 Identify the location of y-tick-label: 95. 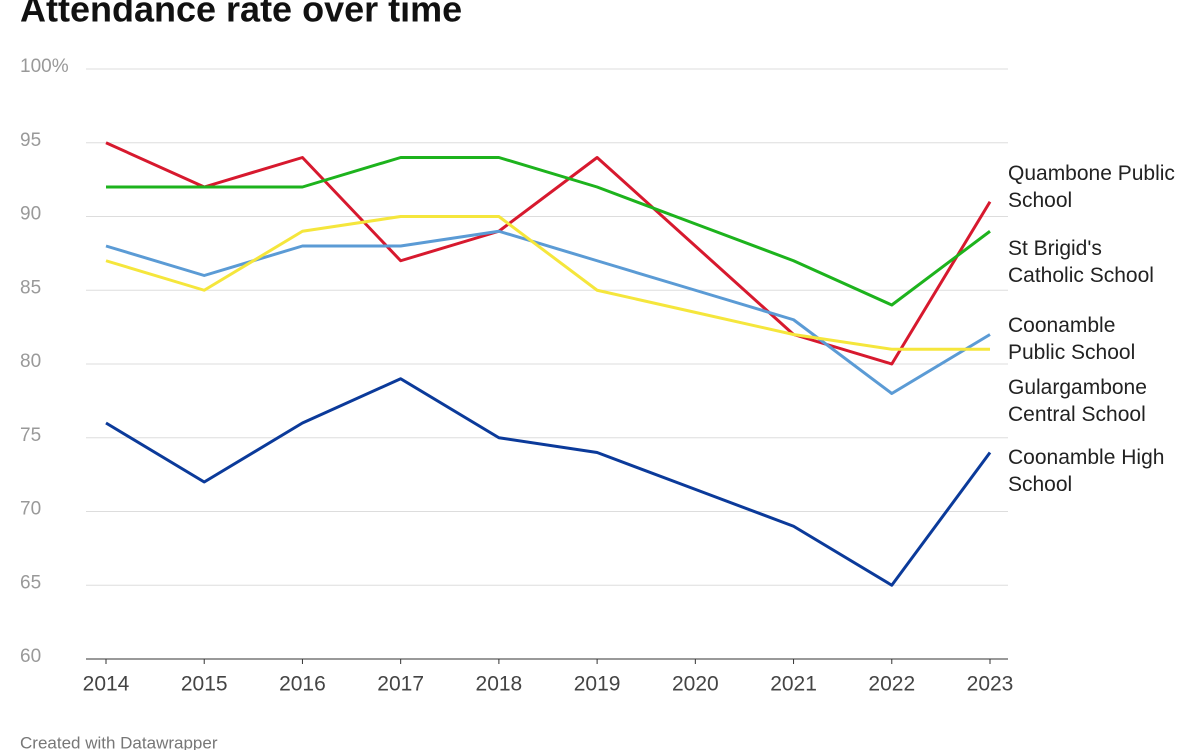
(30, 140).